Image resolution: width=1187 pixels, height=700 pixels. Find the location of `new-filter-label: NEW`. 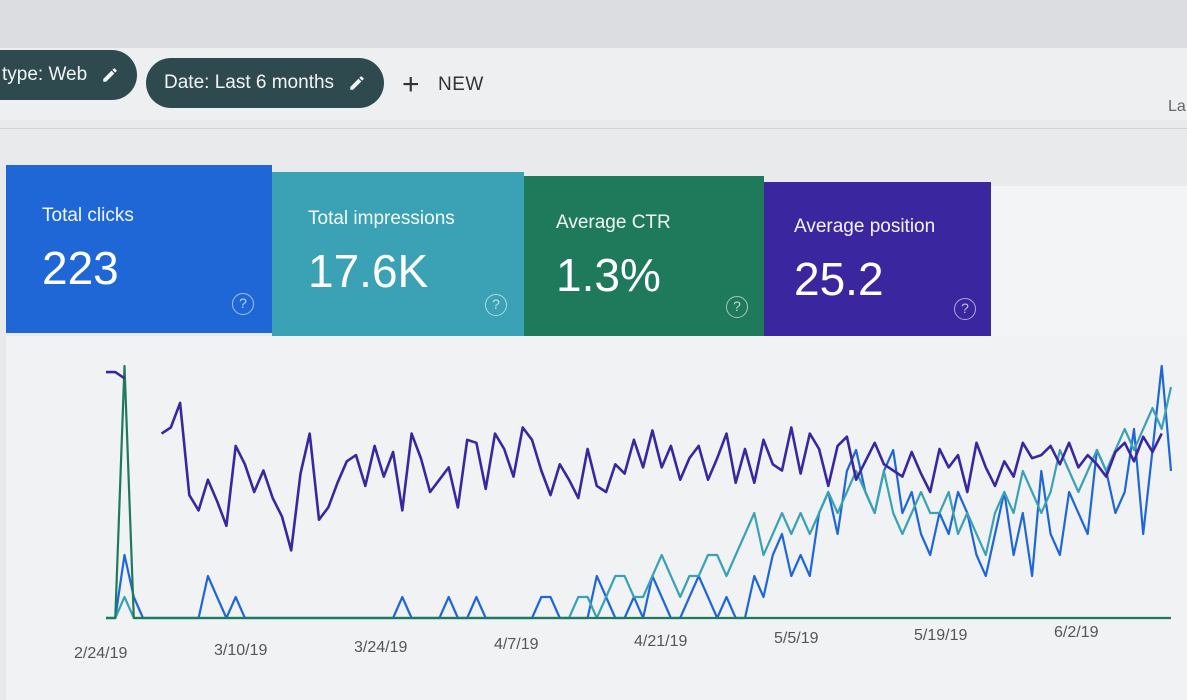

new-filter-label: NEW is located at coordinates (461, 84).